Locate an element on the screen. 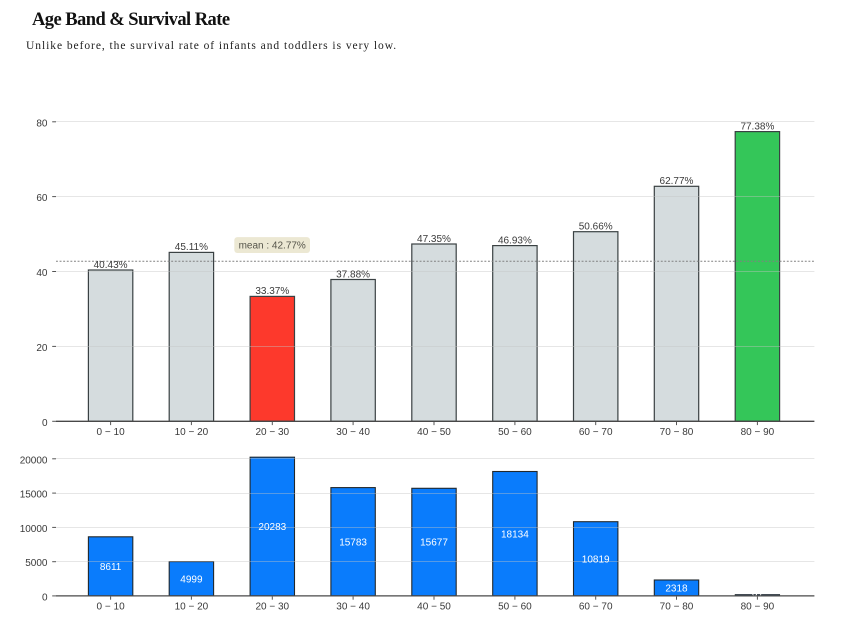  svg-text: 15677 is located at coordinates (434, 543).